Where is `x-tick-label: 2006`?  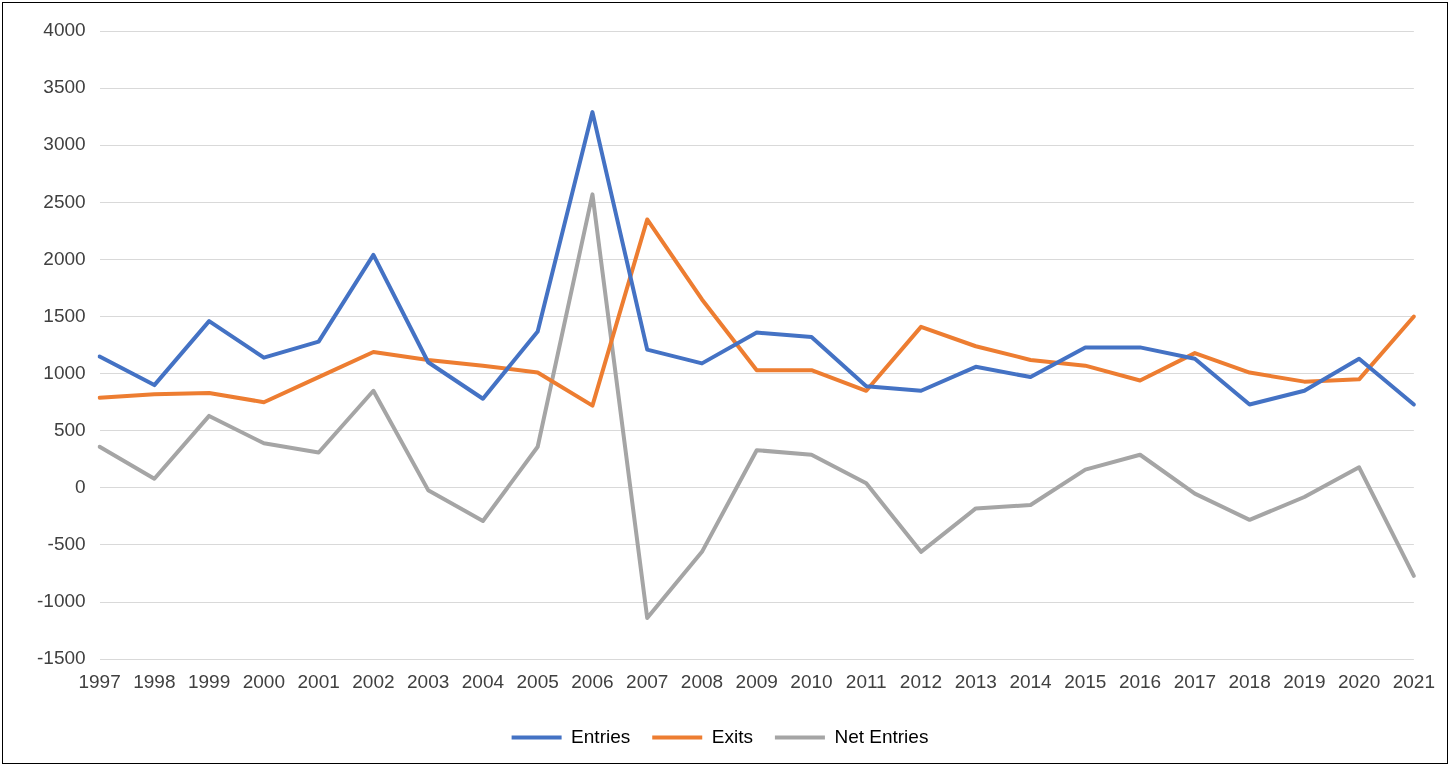 x-tick-label: 2006 is located at coordinates (592, 681).